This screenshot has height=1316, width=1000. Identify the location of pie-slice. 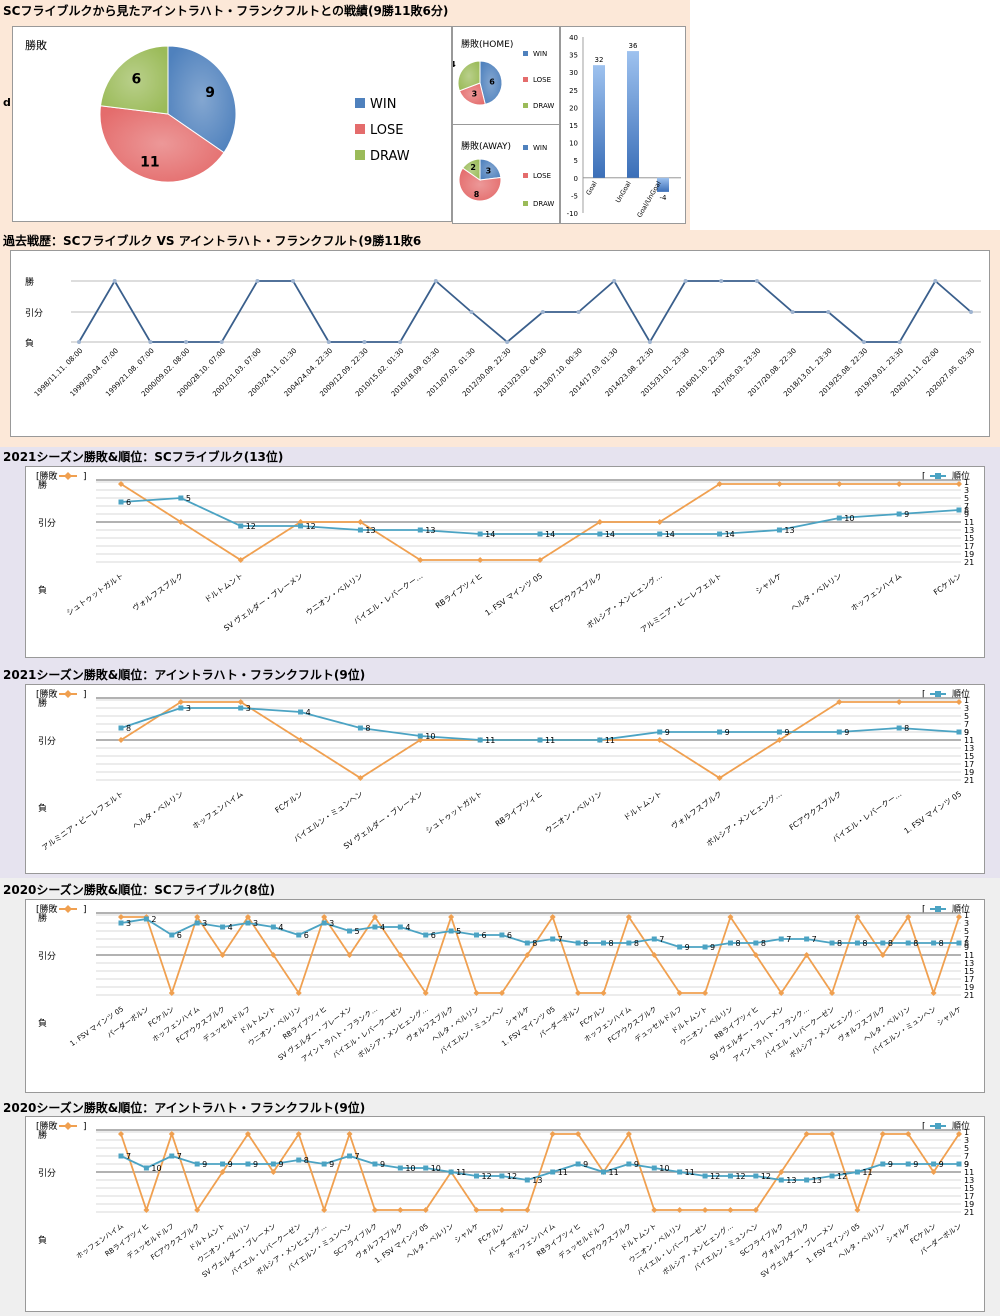
(134, 80).